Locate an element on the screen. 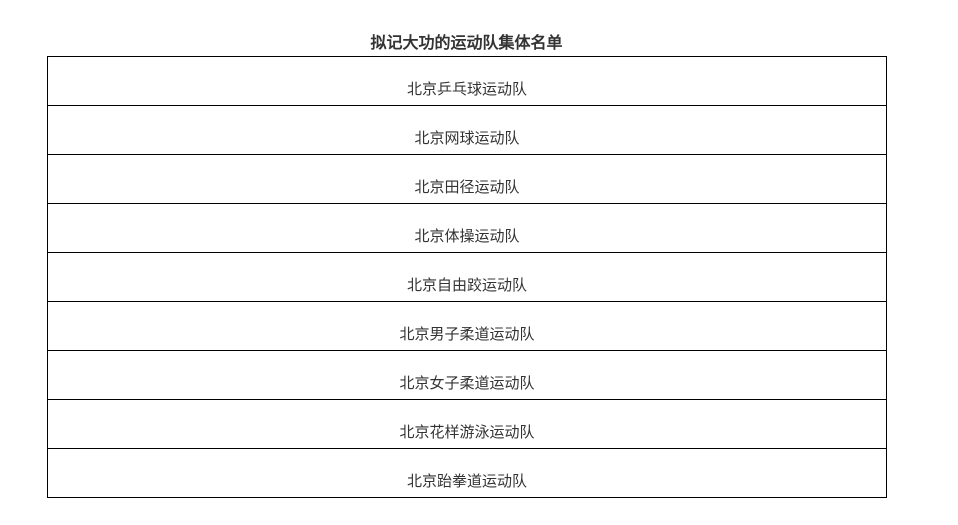 The image size is (958, 525). table-row: 北京自由跤运动队 is located at coordinates (467, 277).